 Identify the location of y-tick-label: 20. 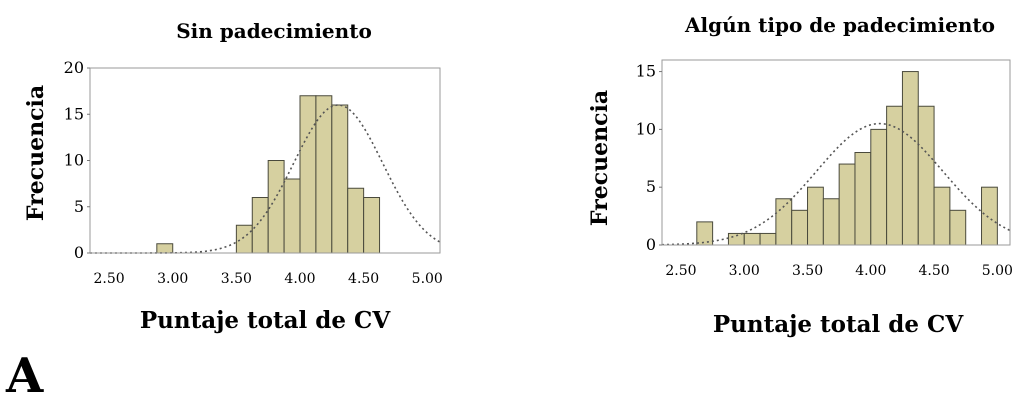
(74, 67).